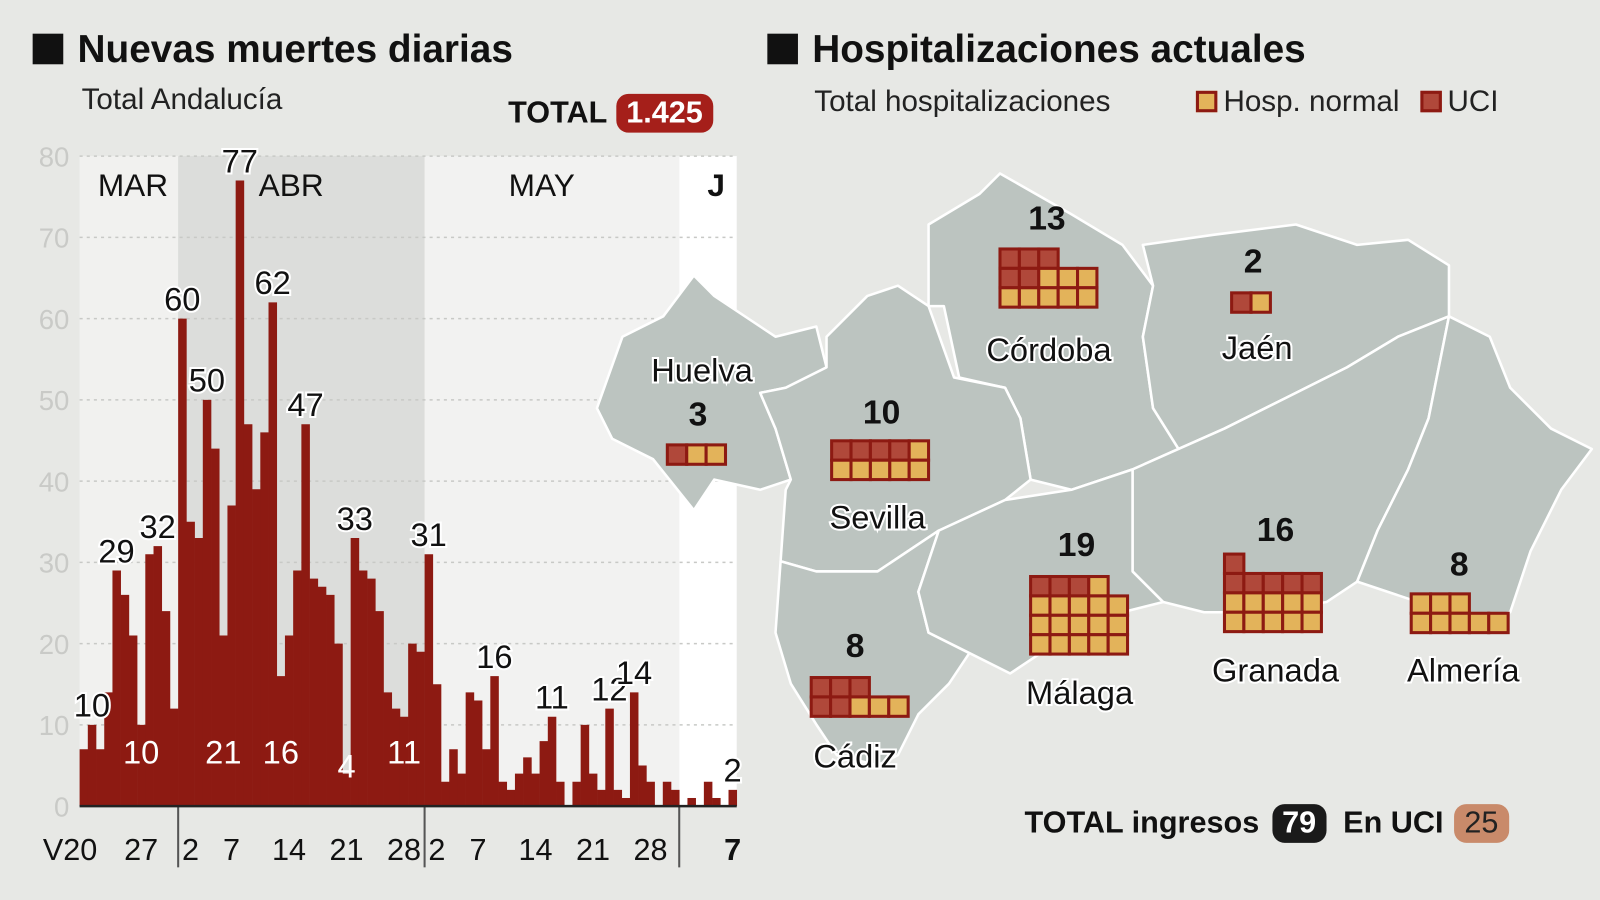 The width and height of the screenshot is (1600, 900). I want to click on deaths-total: TOTAL 1.425, so click(611, 113).